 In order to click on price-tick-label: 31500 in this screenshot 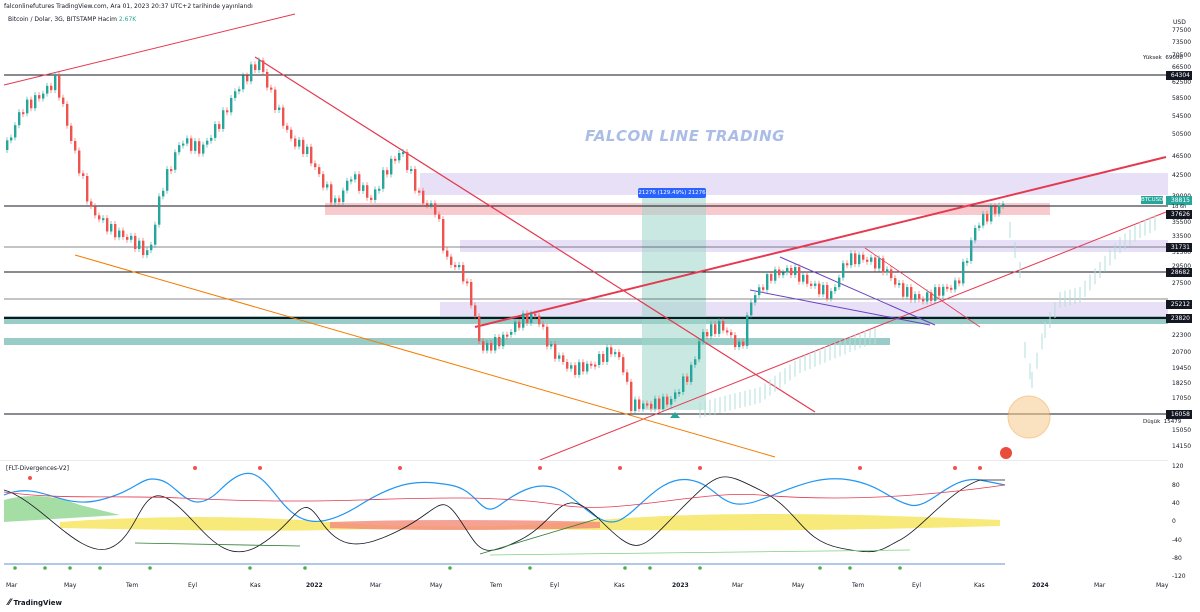, I will do `click(1182, 252)`.